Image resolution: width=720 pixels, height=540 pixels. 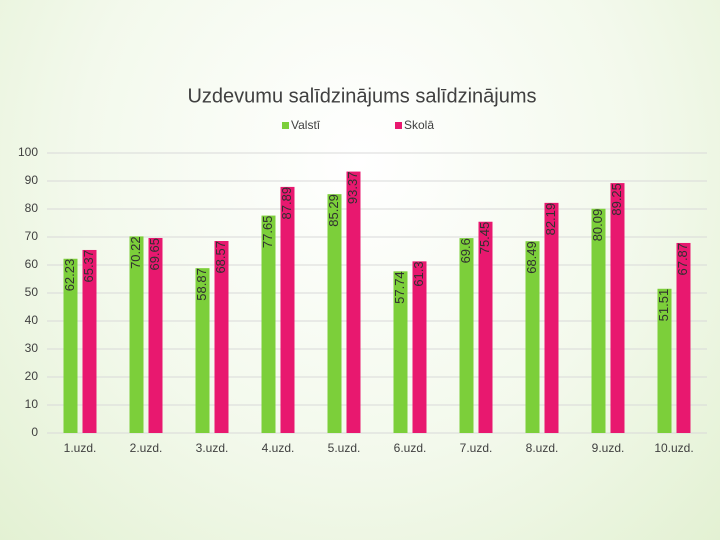 I want to click on x-tick-label: 7.uzd., so click(x=476, y=448).